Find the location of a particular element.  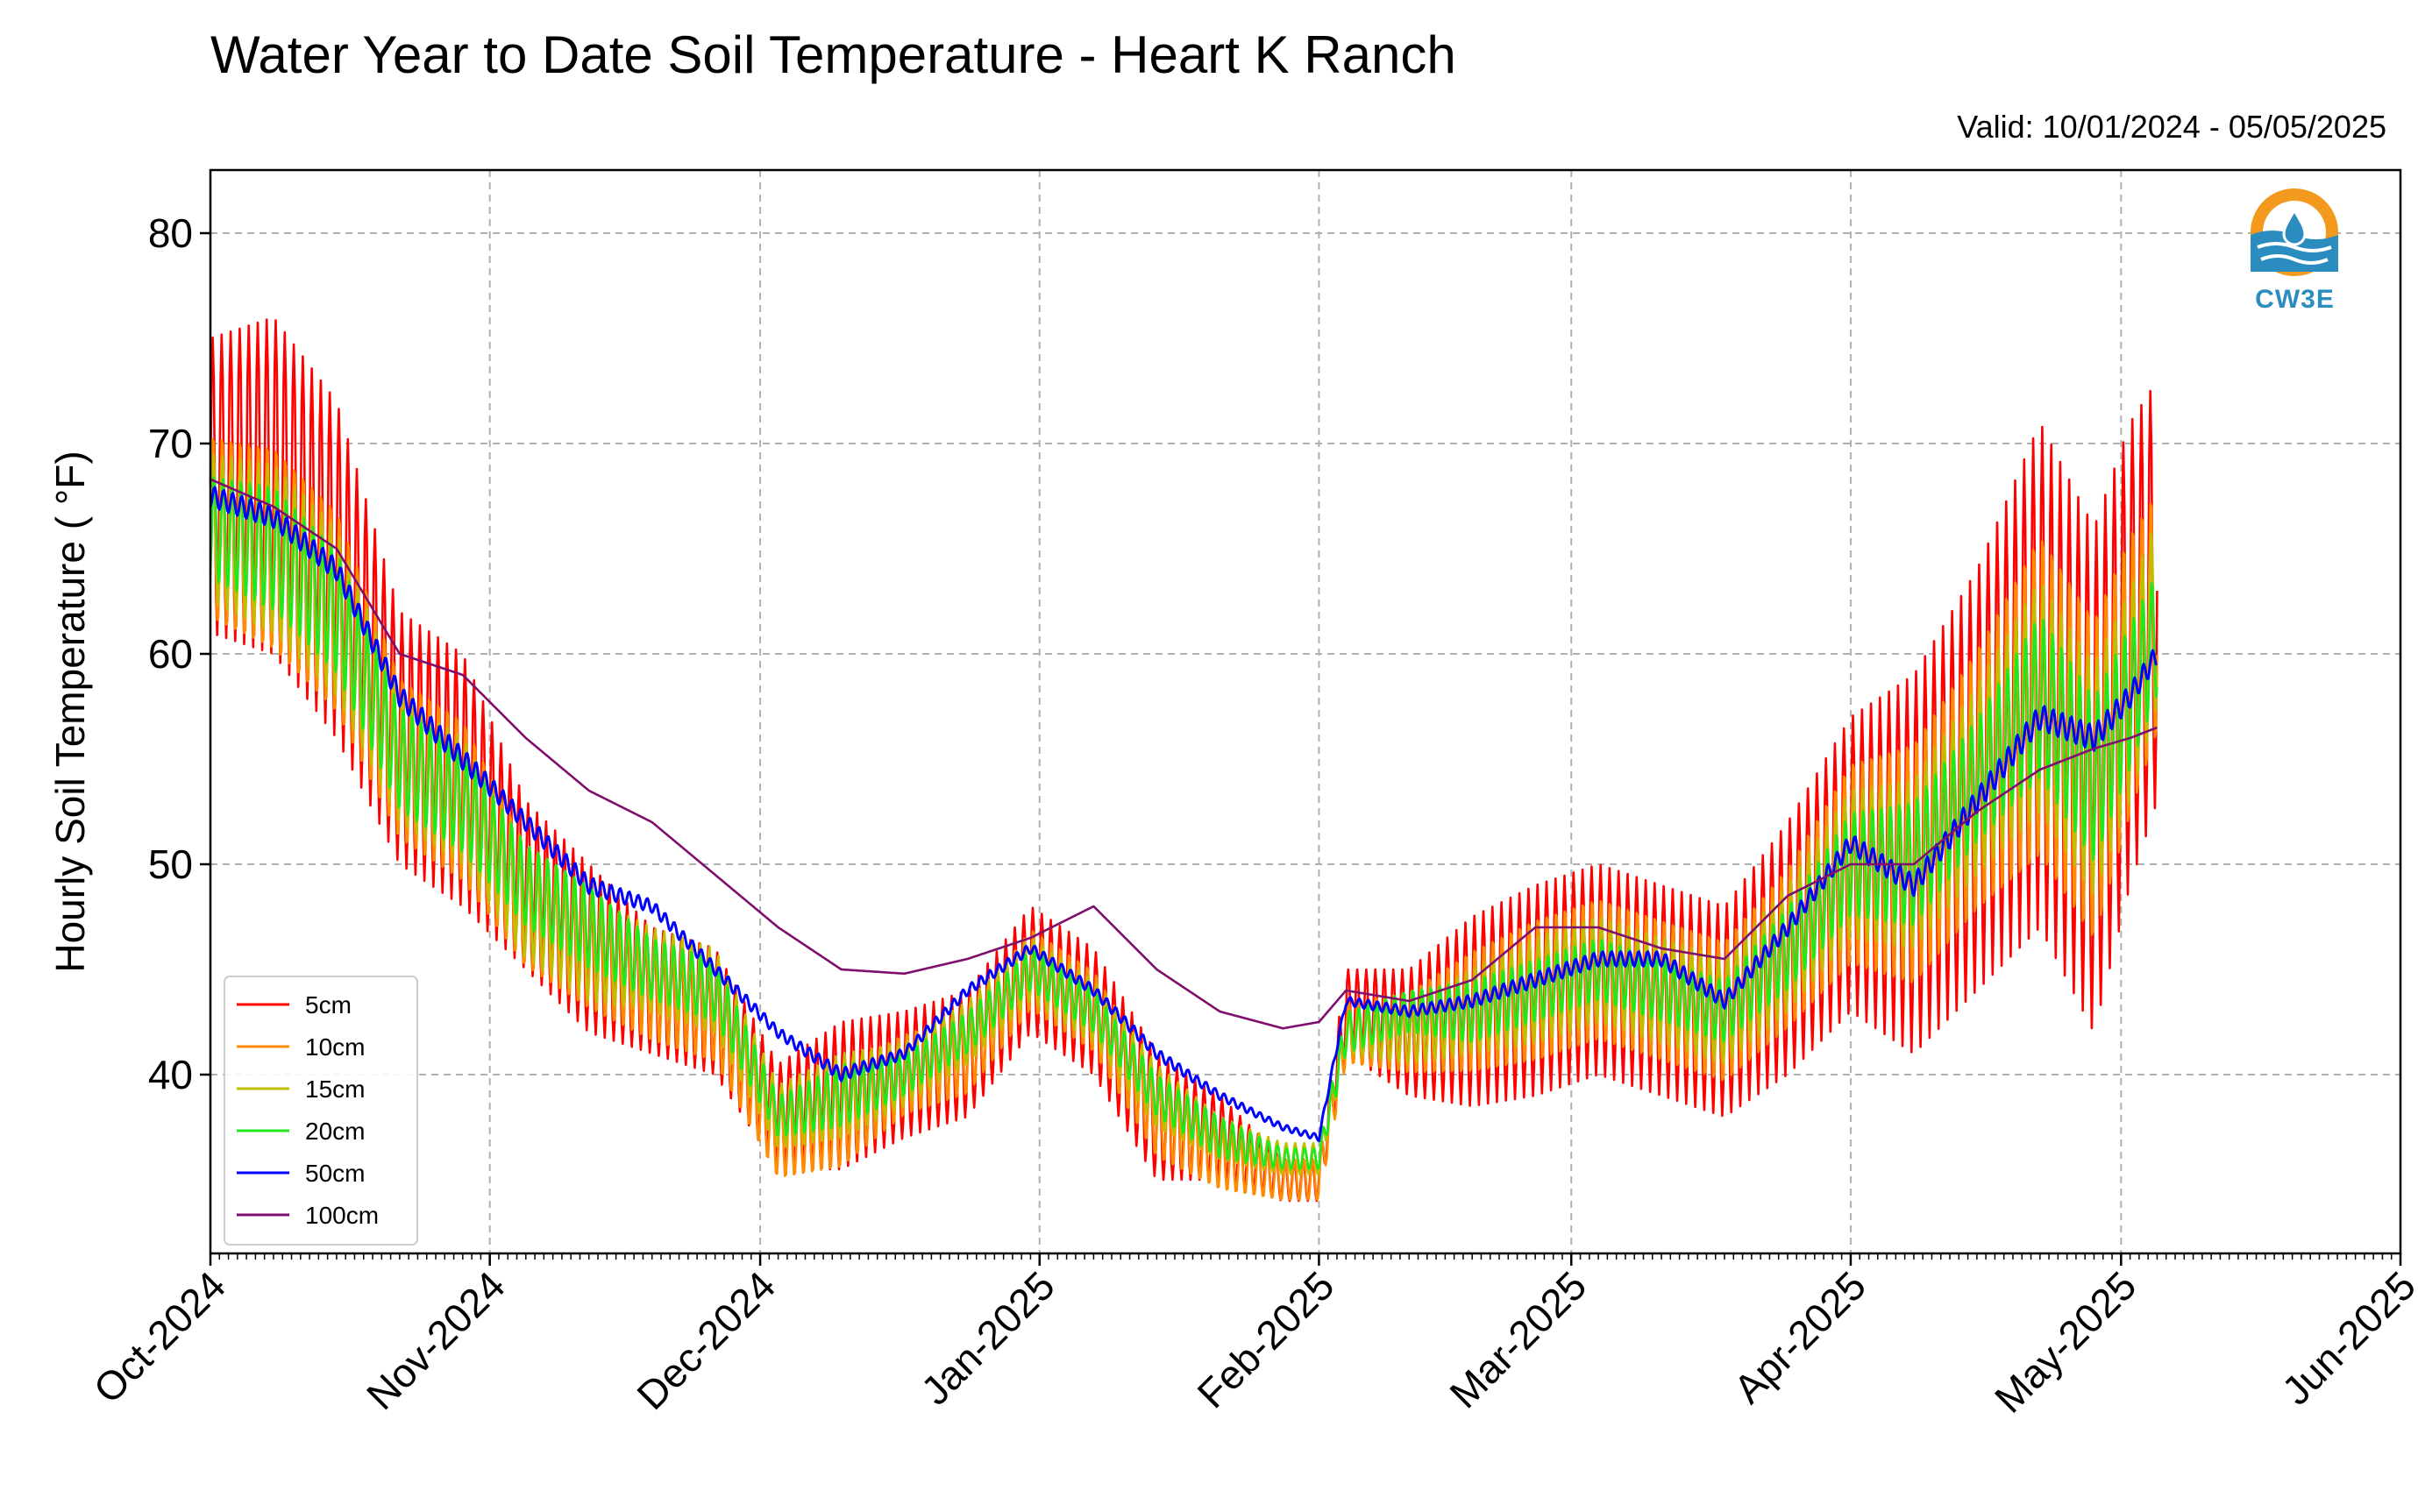

x-tick-label: Nov-2024 is located at coordinates (436, 1340).